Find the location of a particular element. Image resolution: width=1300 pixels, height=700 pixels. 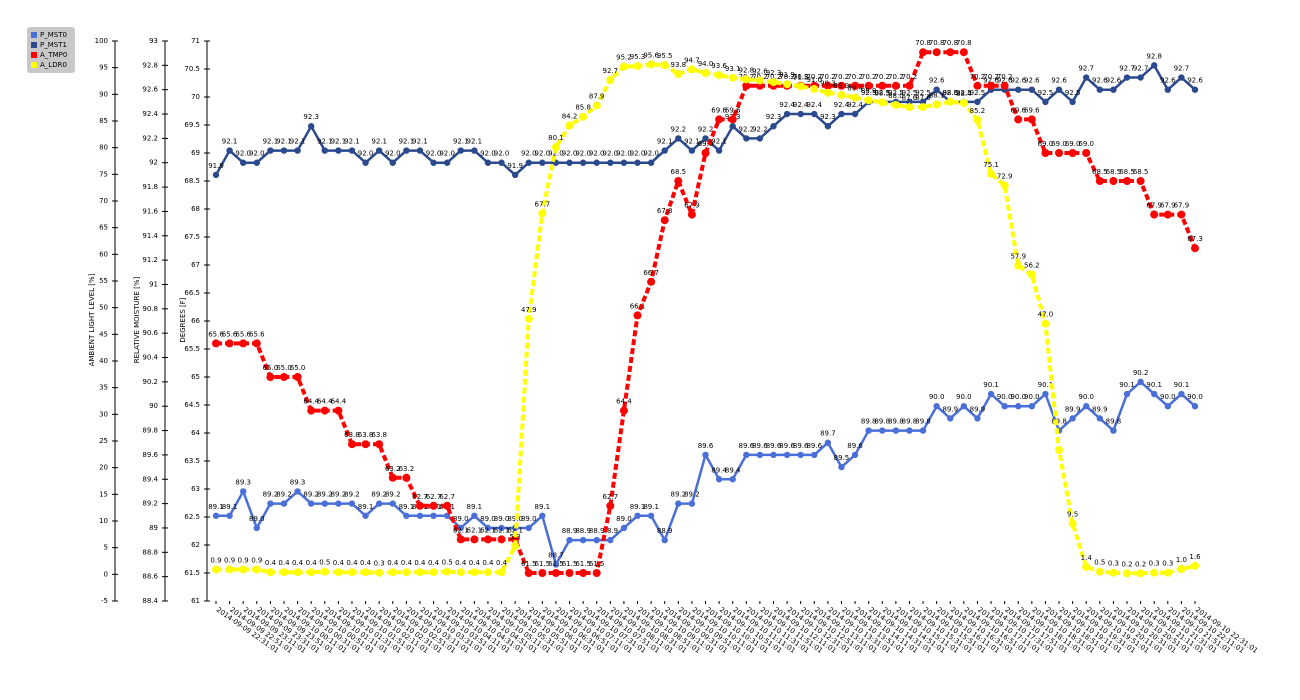

y-tick-label: 71 is located at coordinates (195, 41).